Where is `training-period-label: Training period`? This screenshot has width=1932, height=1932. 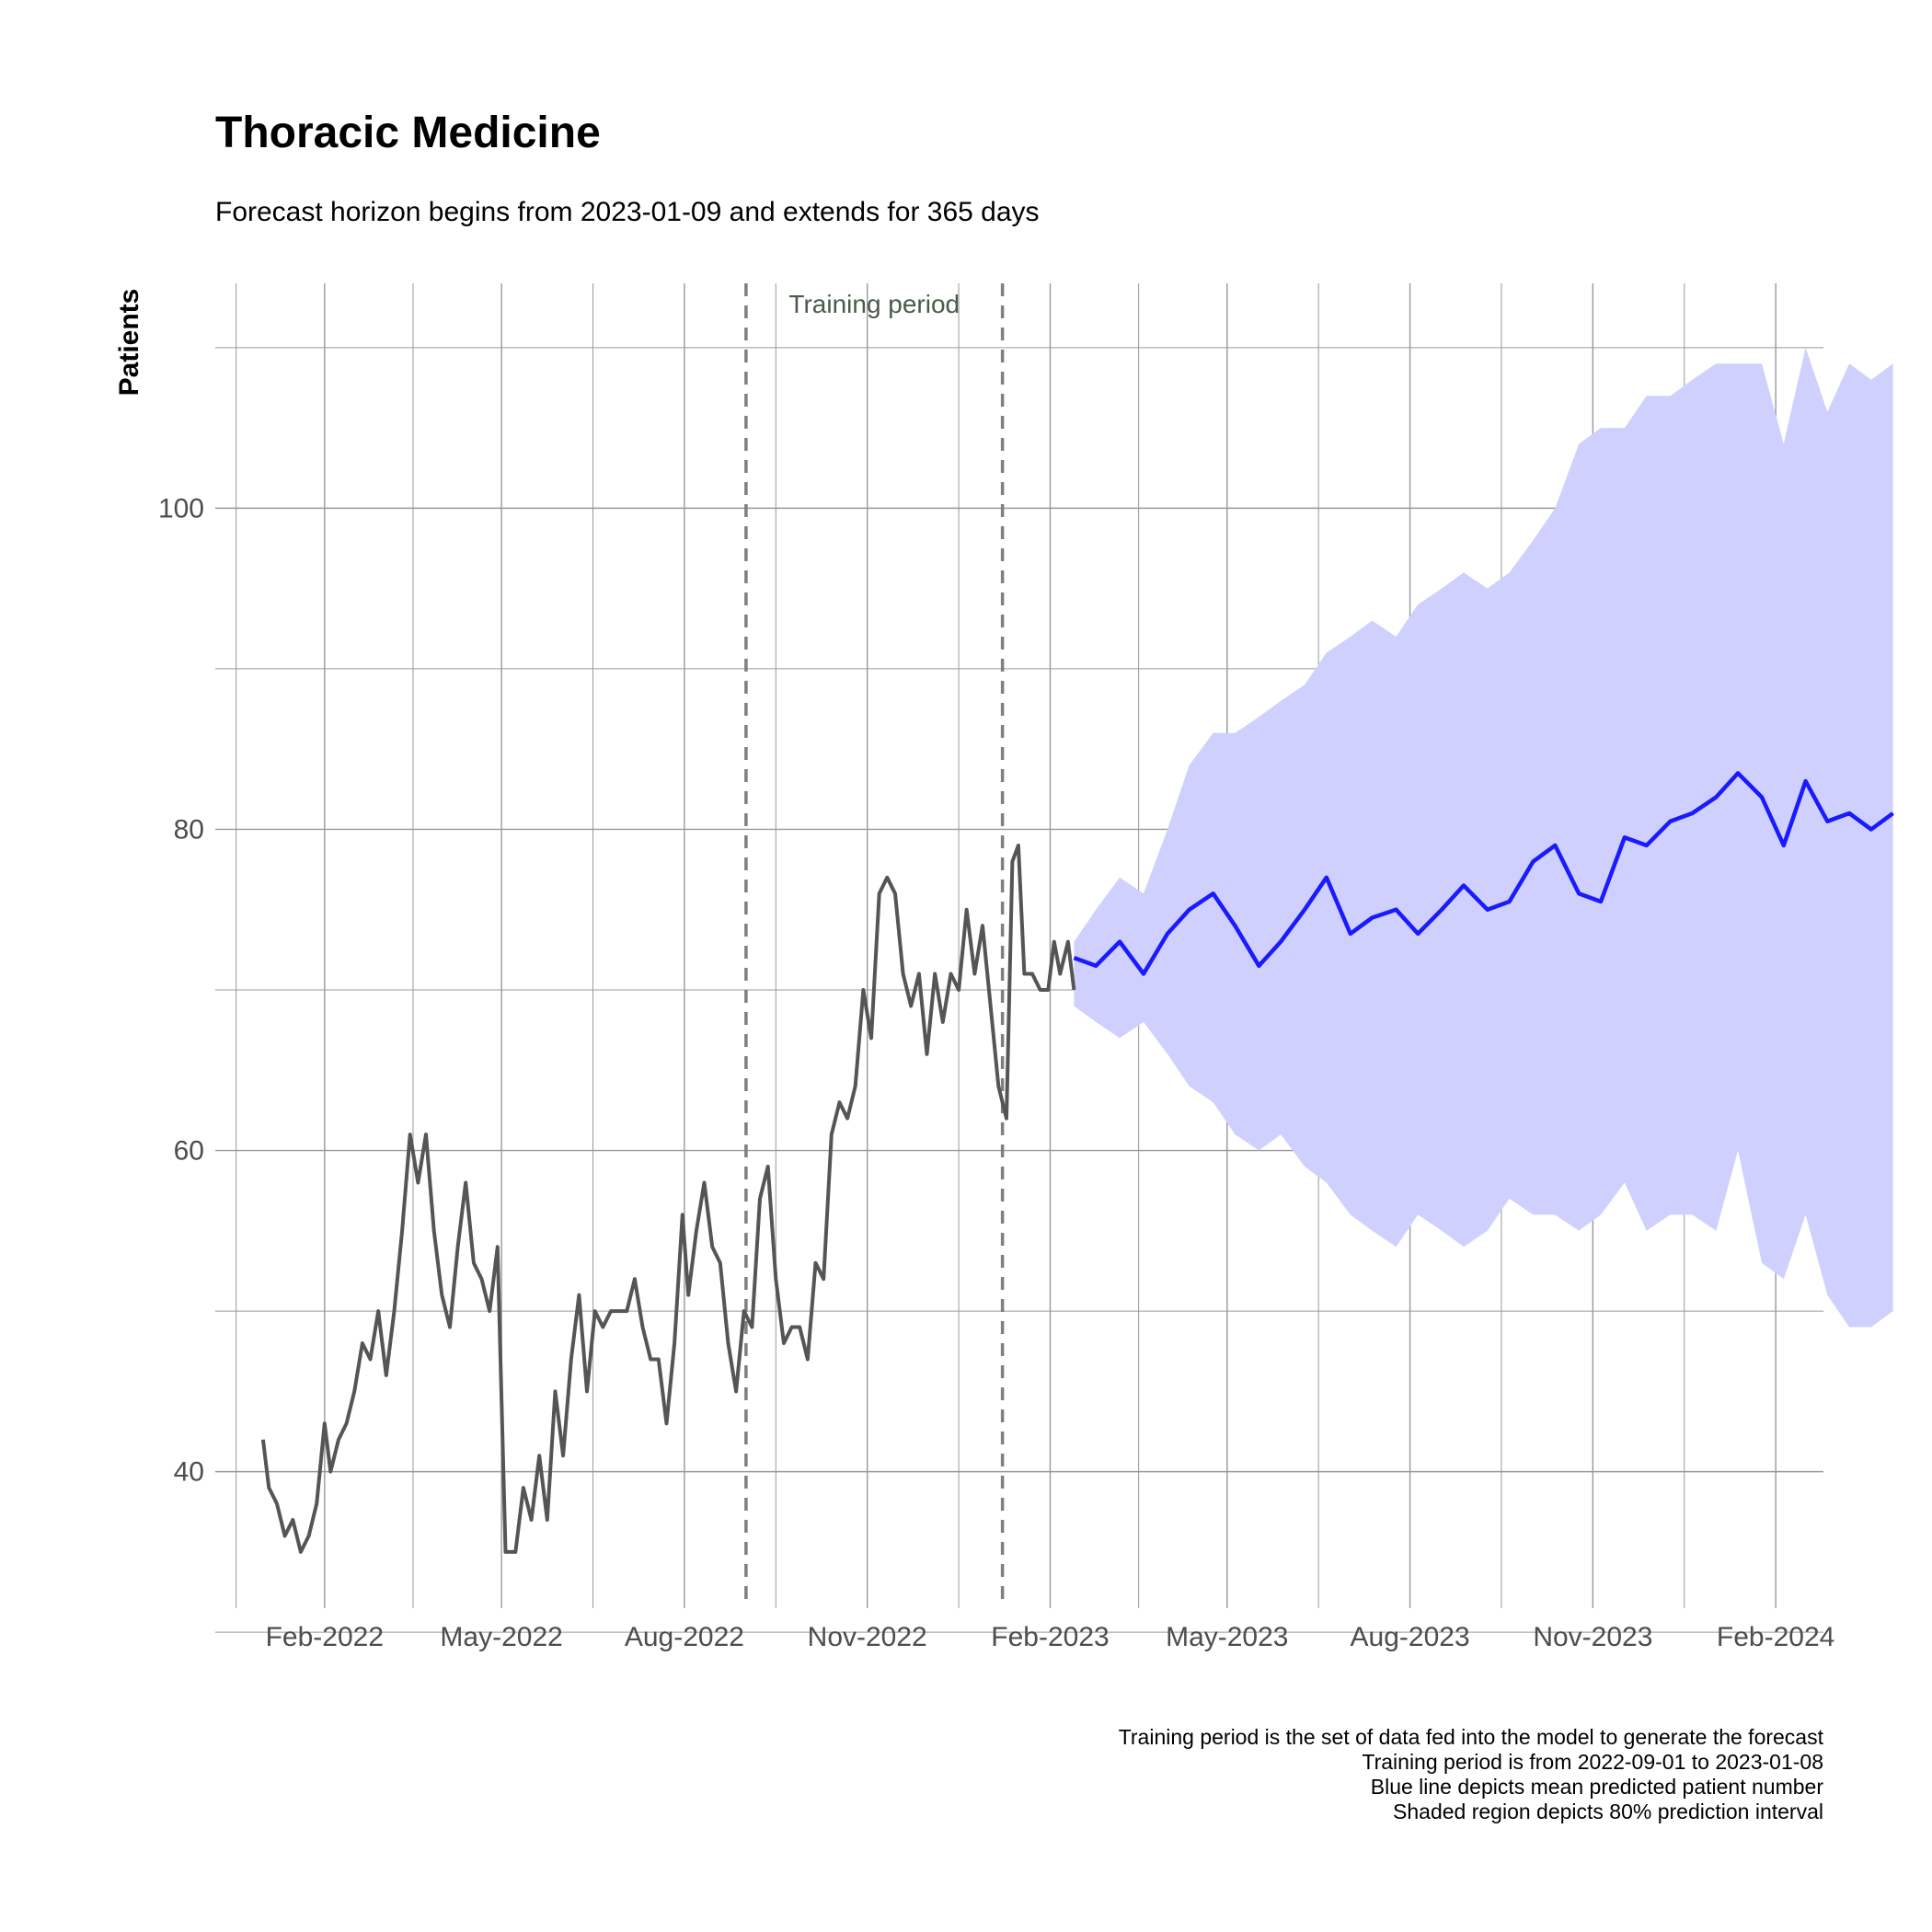 training-period-label: Training period is located at coordinates (874, 304).